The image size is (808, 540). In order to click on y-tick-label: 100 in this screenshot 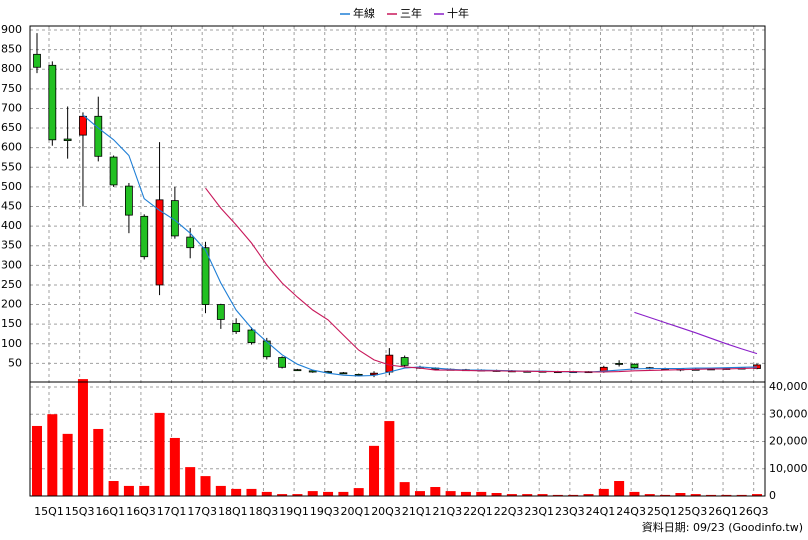, I will do `click(11, 343)`.